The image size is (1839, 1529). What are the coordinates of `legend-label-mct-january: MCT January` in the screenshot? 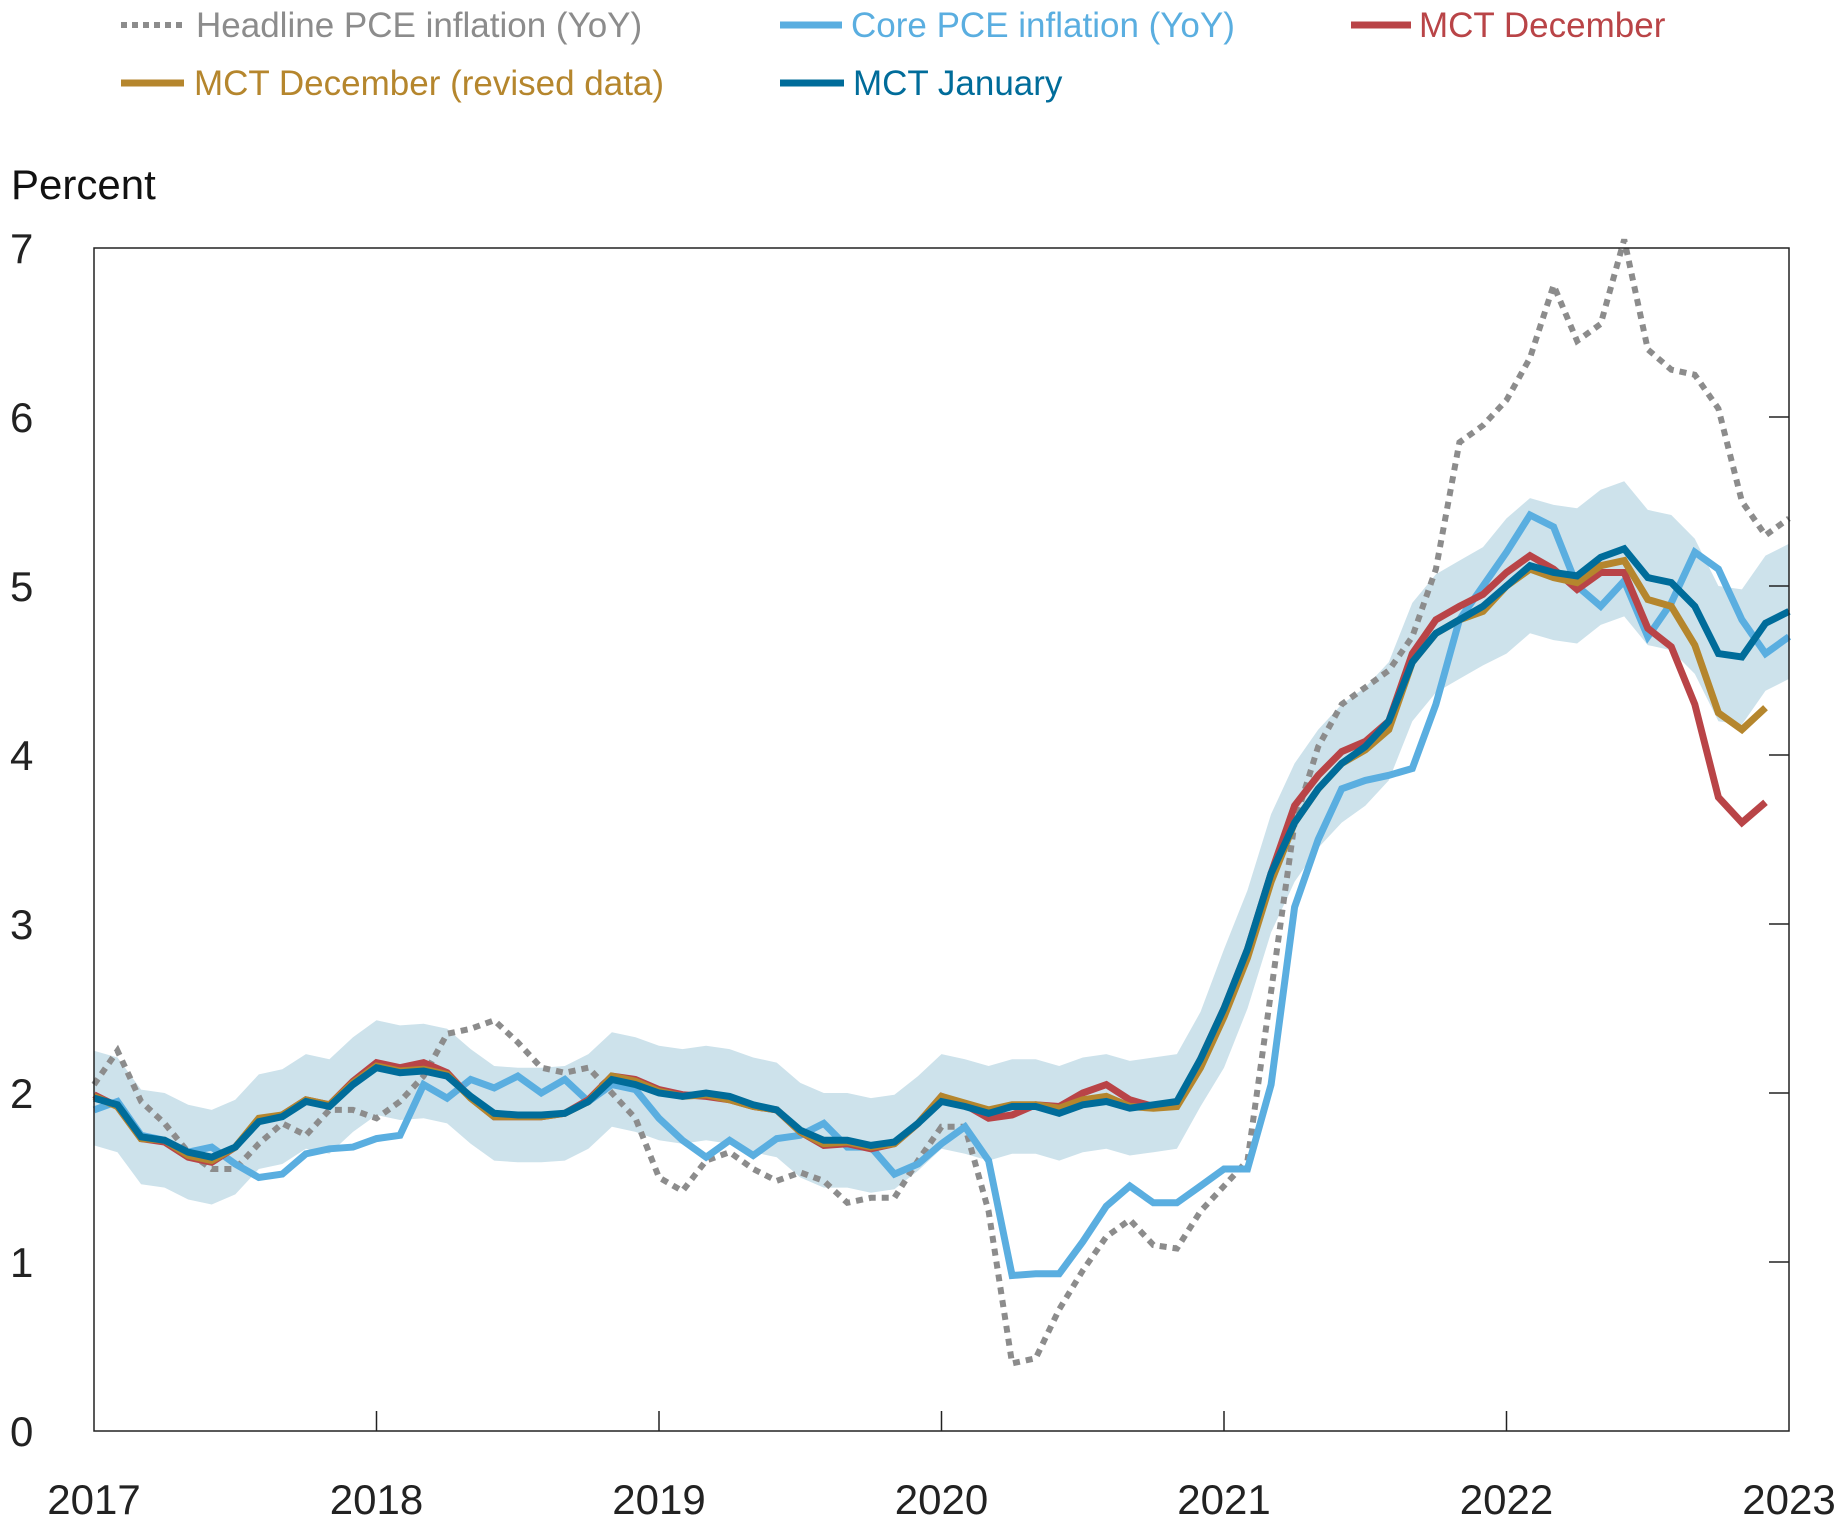 It's located at (958, 83).